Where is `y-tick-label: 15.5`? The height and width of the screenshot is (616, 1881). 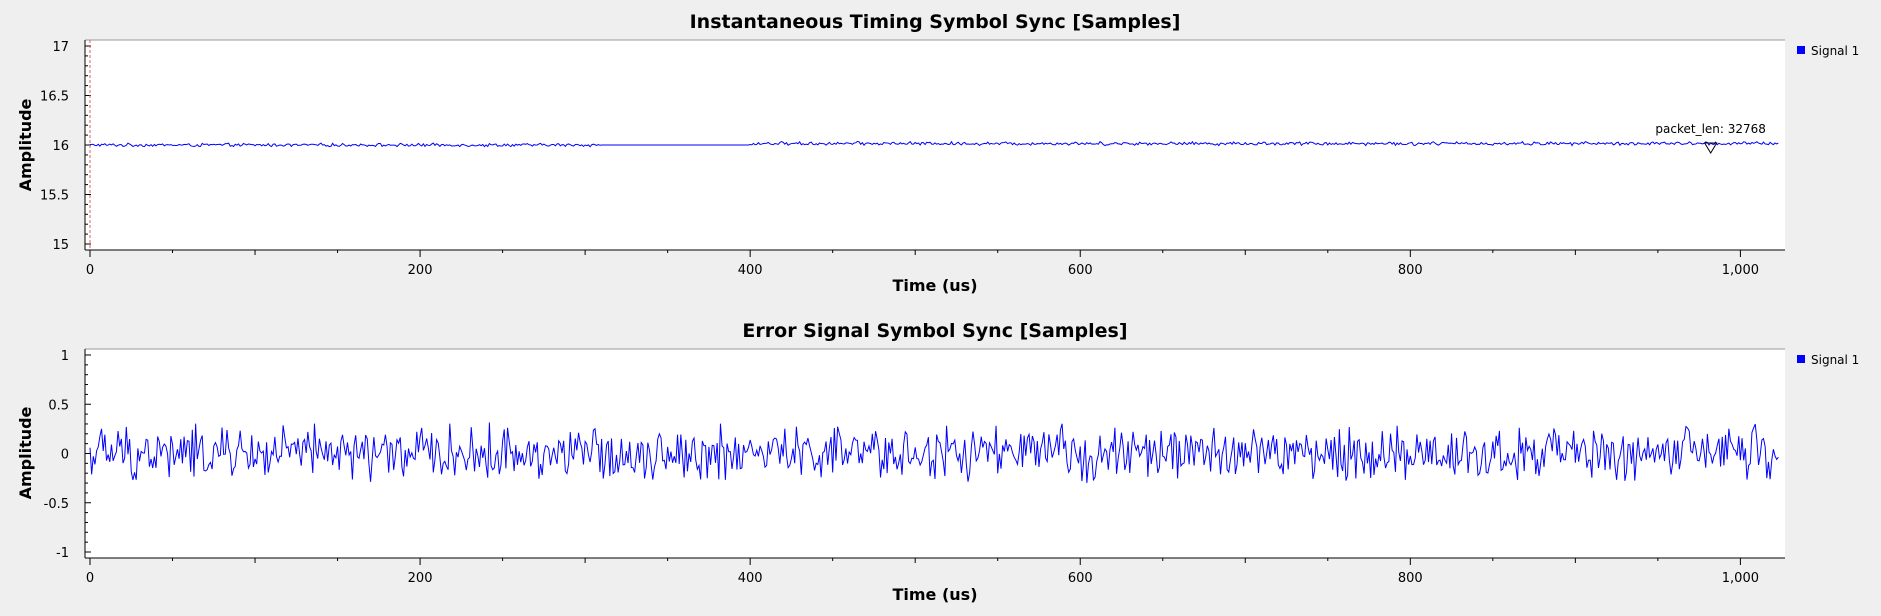 y-tick-label: 15.5 is located at coordinates (54, 196).